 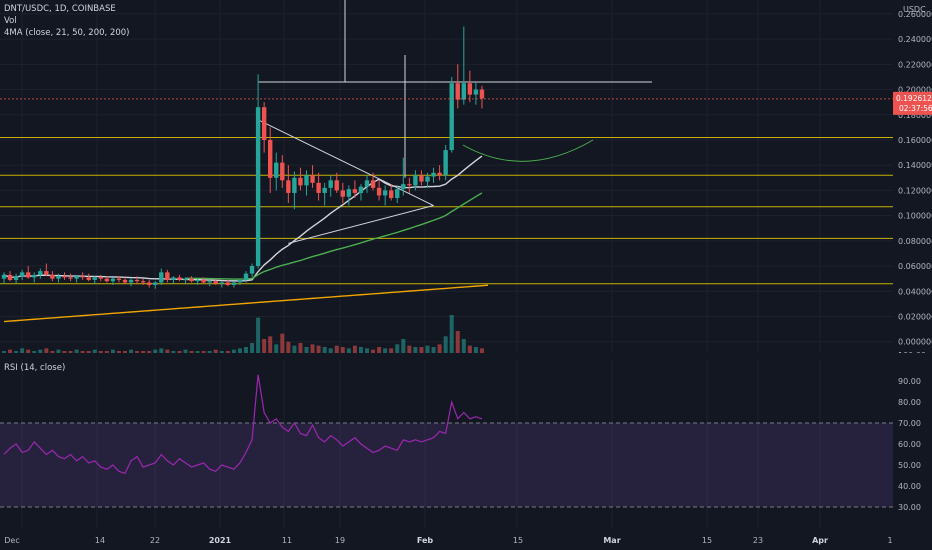 I want to click on rsi-tick-label: 80.00, so click(x=909, y=402).